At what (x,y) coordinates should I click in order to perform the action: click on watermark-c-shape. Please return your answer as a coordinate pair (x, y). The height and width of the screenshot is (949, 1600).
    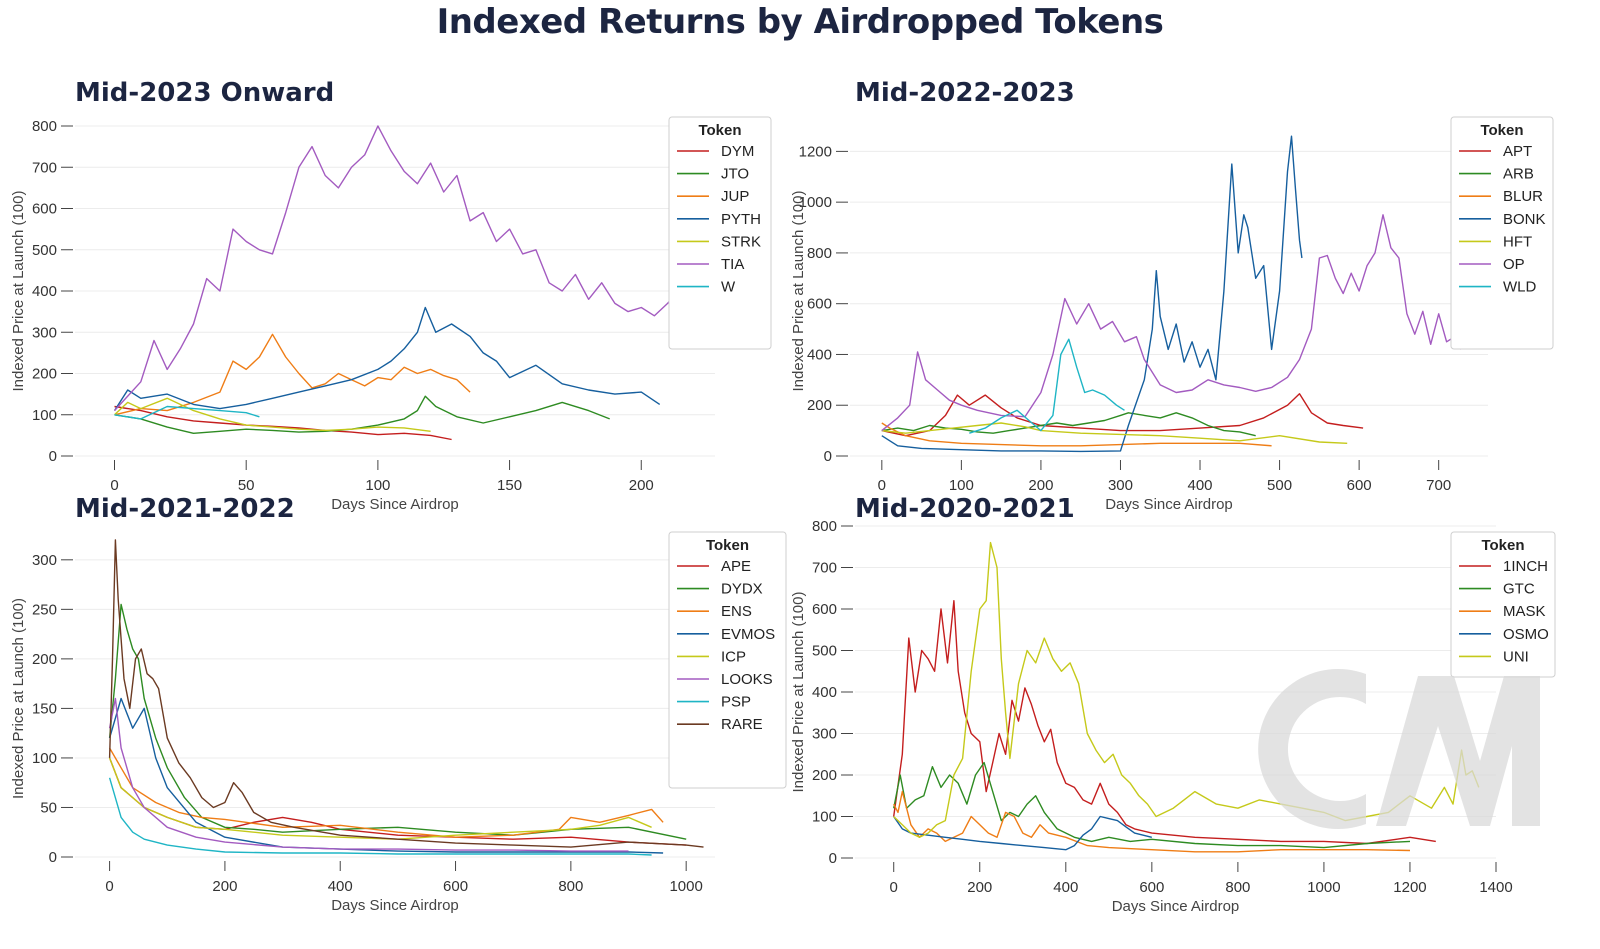
    Looking at the image, I should click on (1312, 749).